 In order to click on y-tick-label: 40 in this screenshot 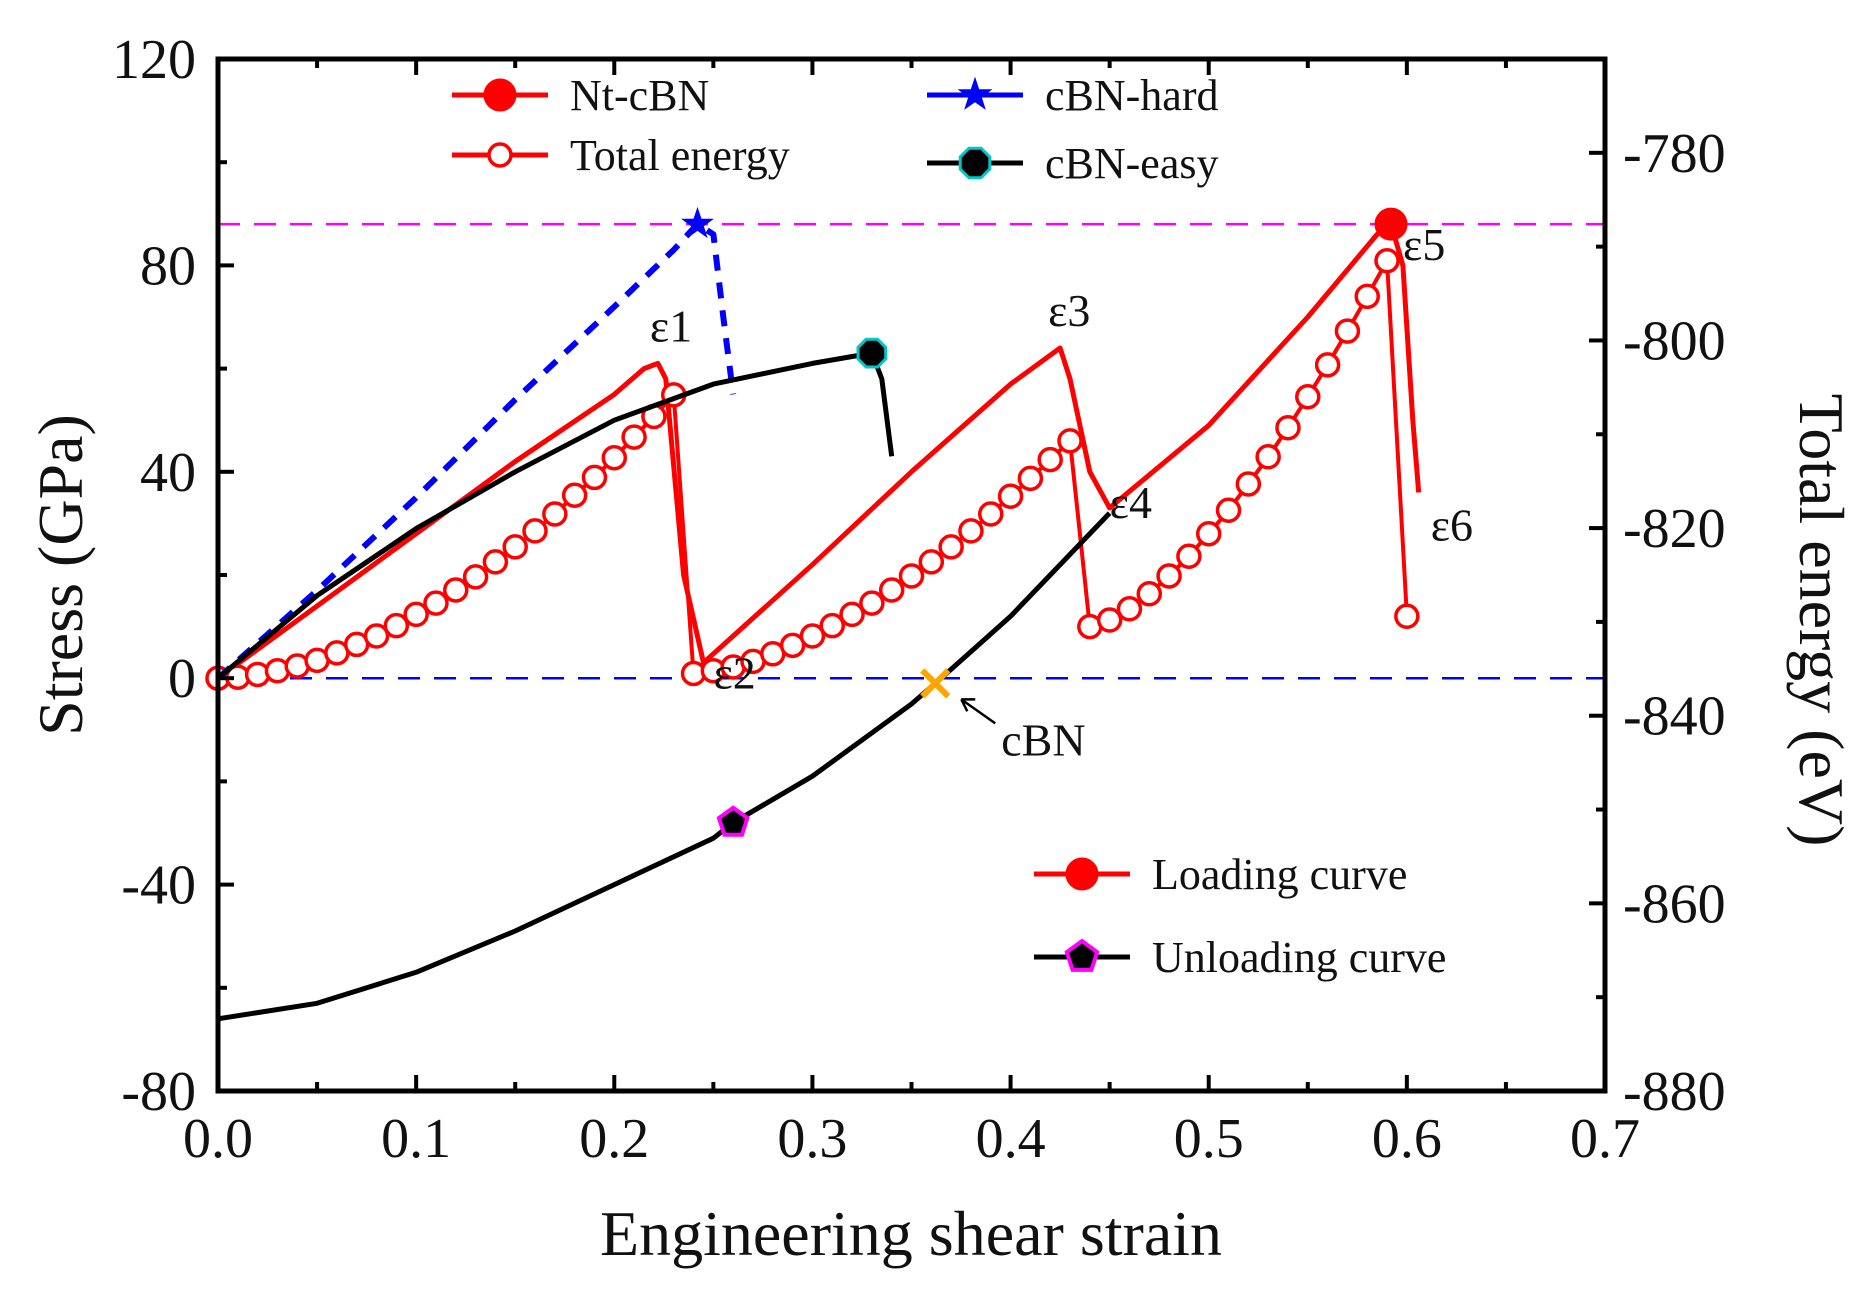, I will do `click(168, 473)`.